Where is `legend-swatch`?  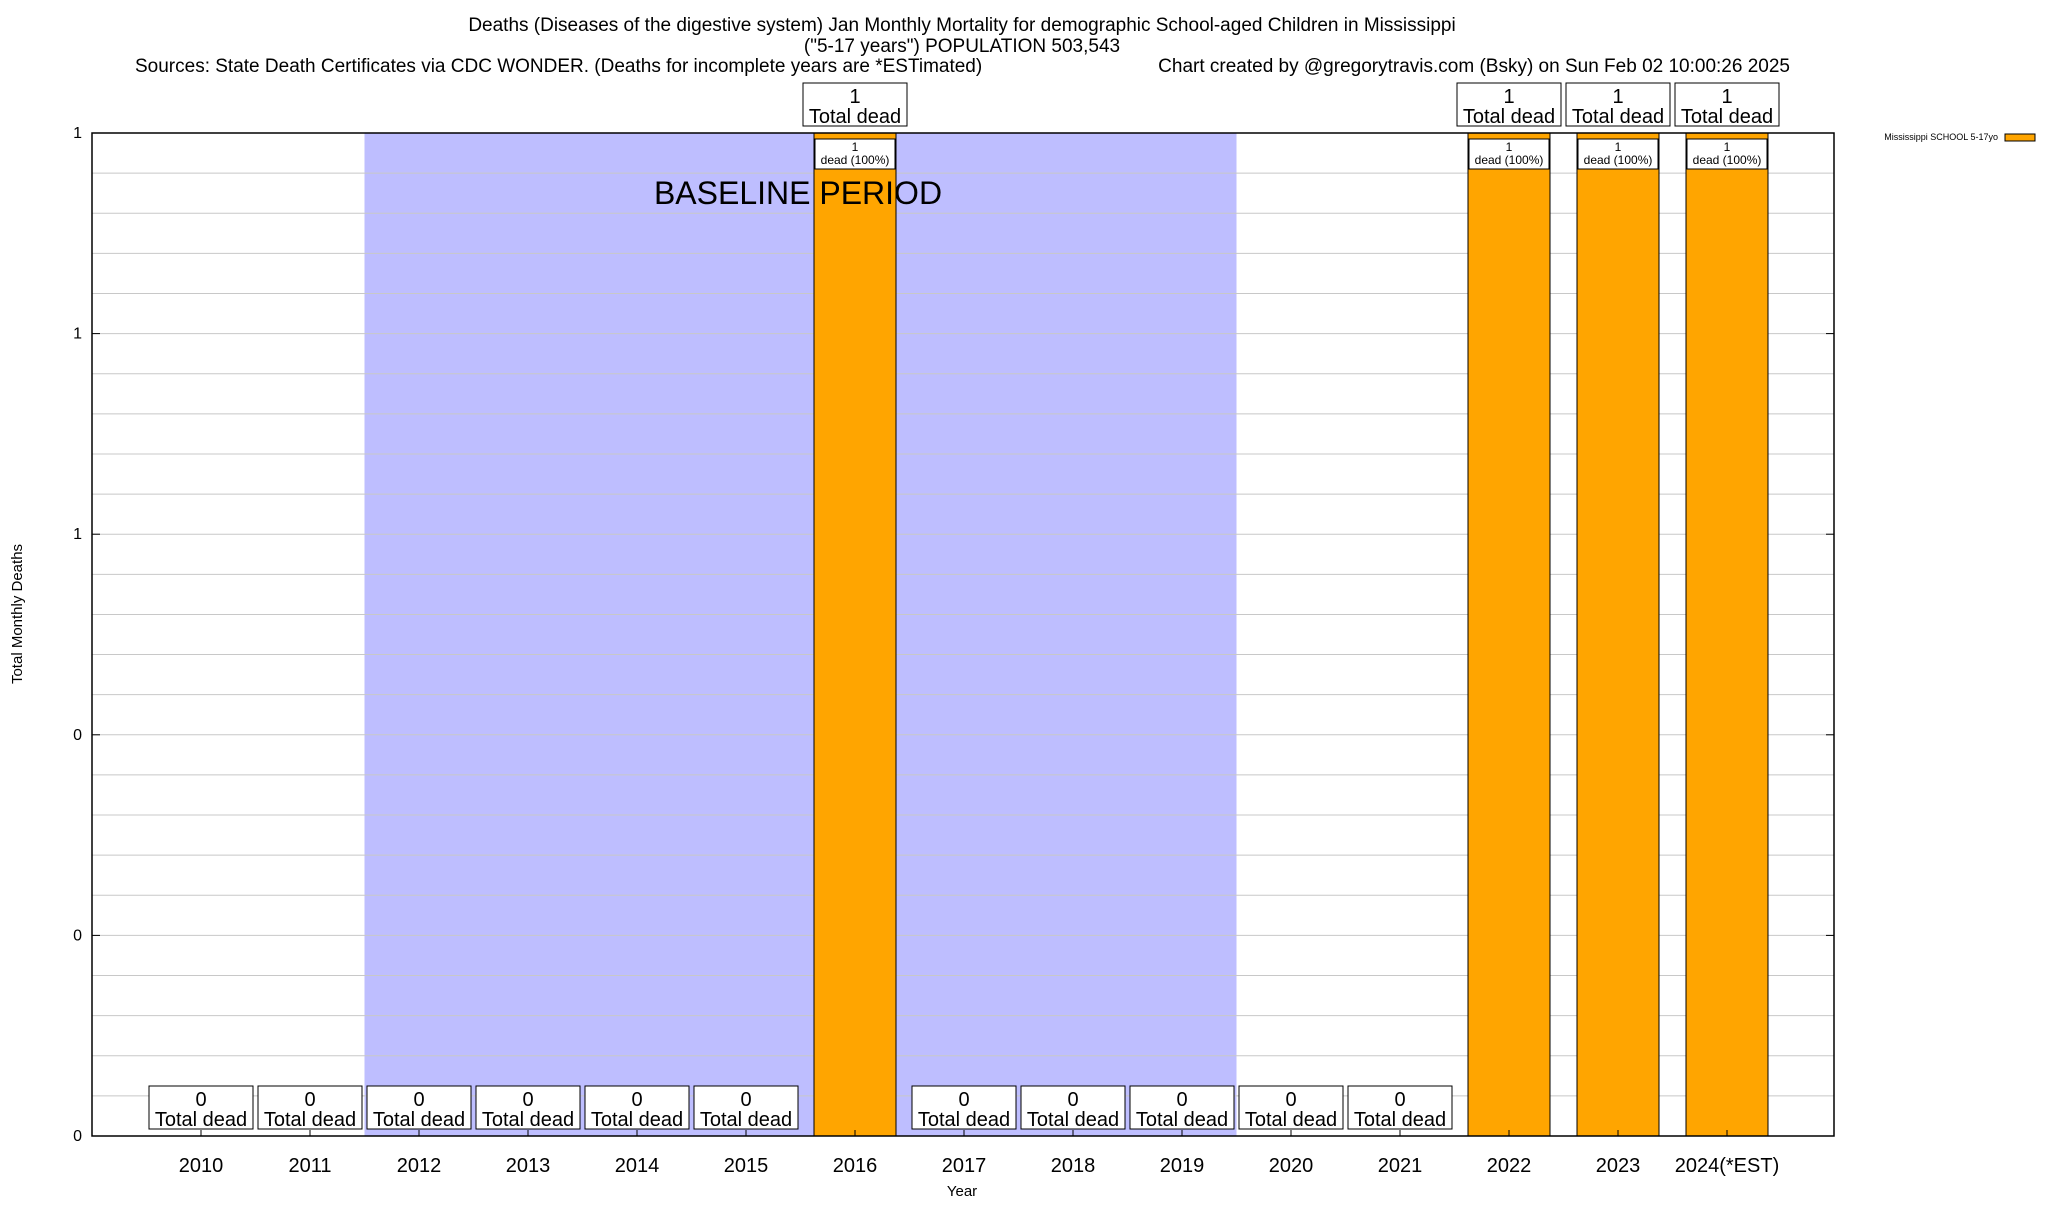 legend-swatch is located at coordinates (2020, 137).